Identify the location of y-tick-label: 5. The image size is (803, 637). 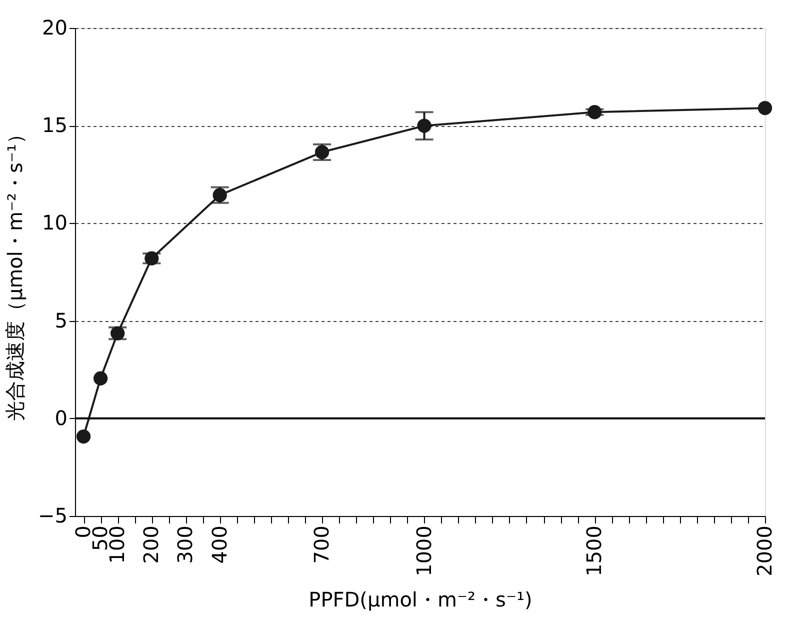
(61, 320).